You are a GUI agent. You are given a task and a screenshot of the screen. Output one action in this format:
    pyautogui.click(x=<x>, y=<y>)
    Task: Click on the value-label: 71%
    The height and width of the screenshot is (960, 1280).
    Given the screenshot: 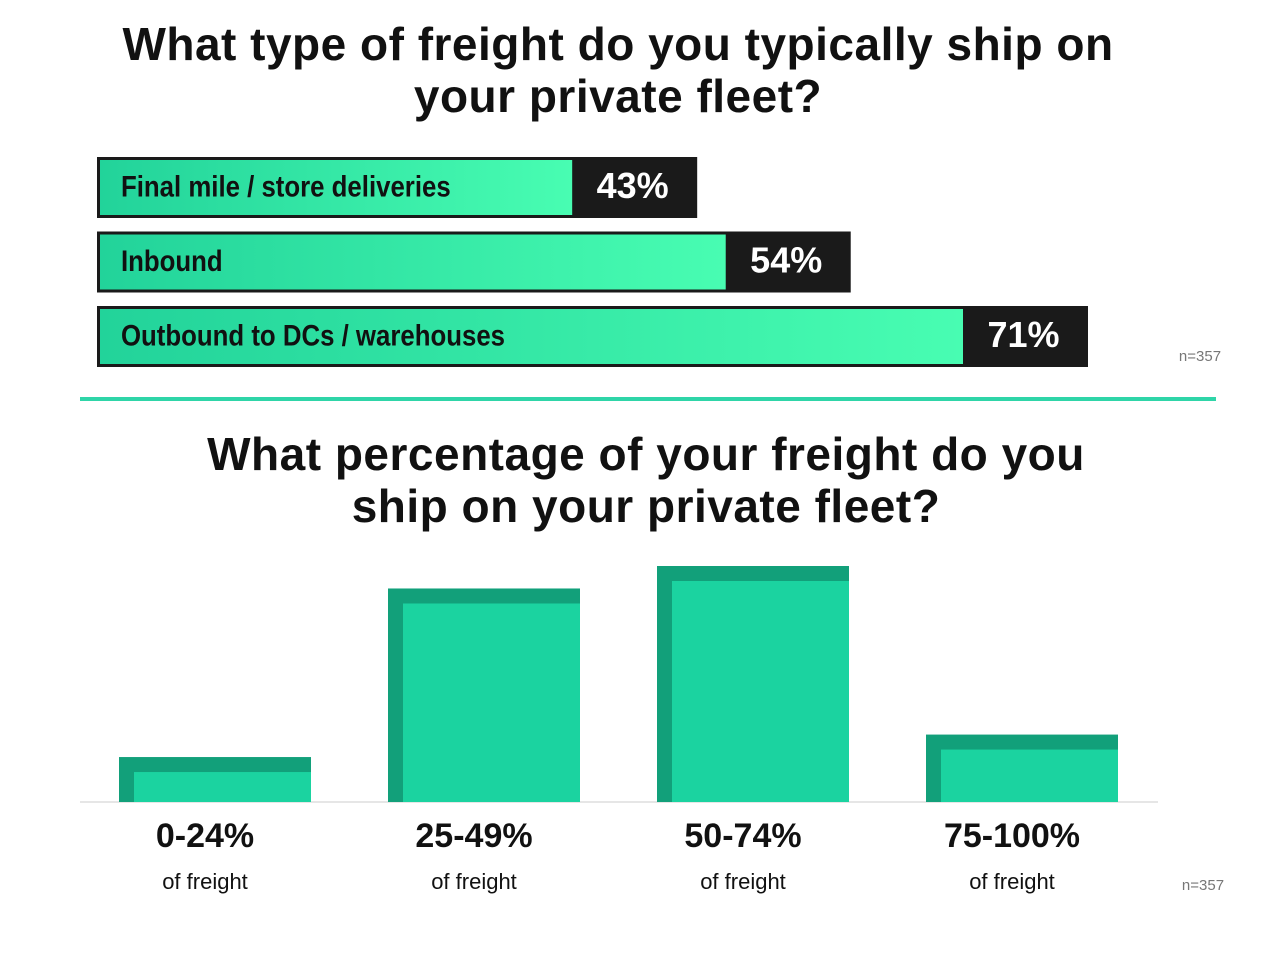 What is the action you would take?
    pyautogui.click(x=1023, y=334)
    